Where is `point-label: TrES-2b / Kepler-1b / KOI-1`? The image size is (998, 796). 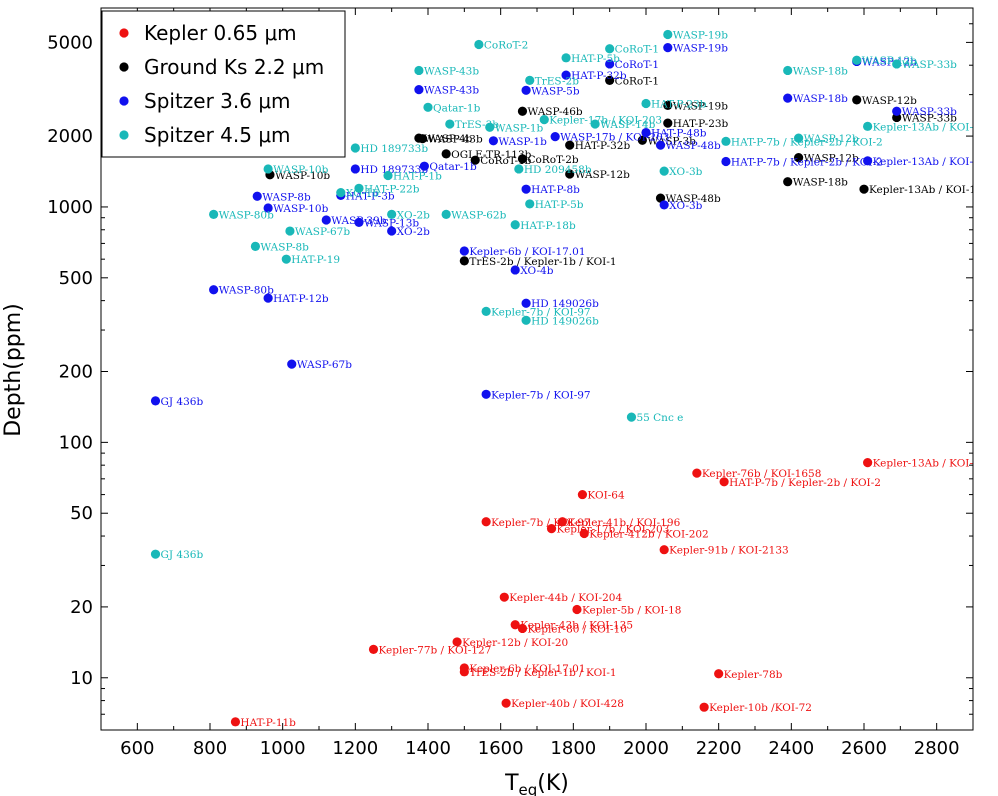
point-label: TrES-2b / Kepler-1b / KOI-1 is located at coordinates (542, 673).